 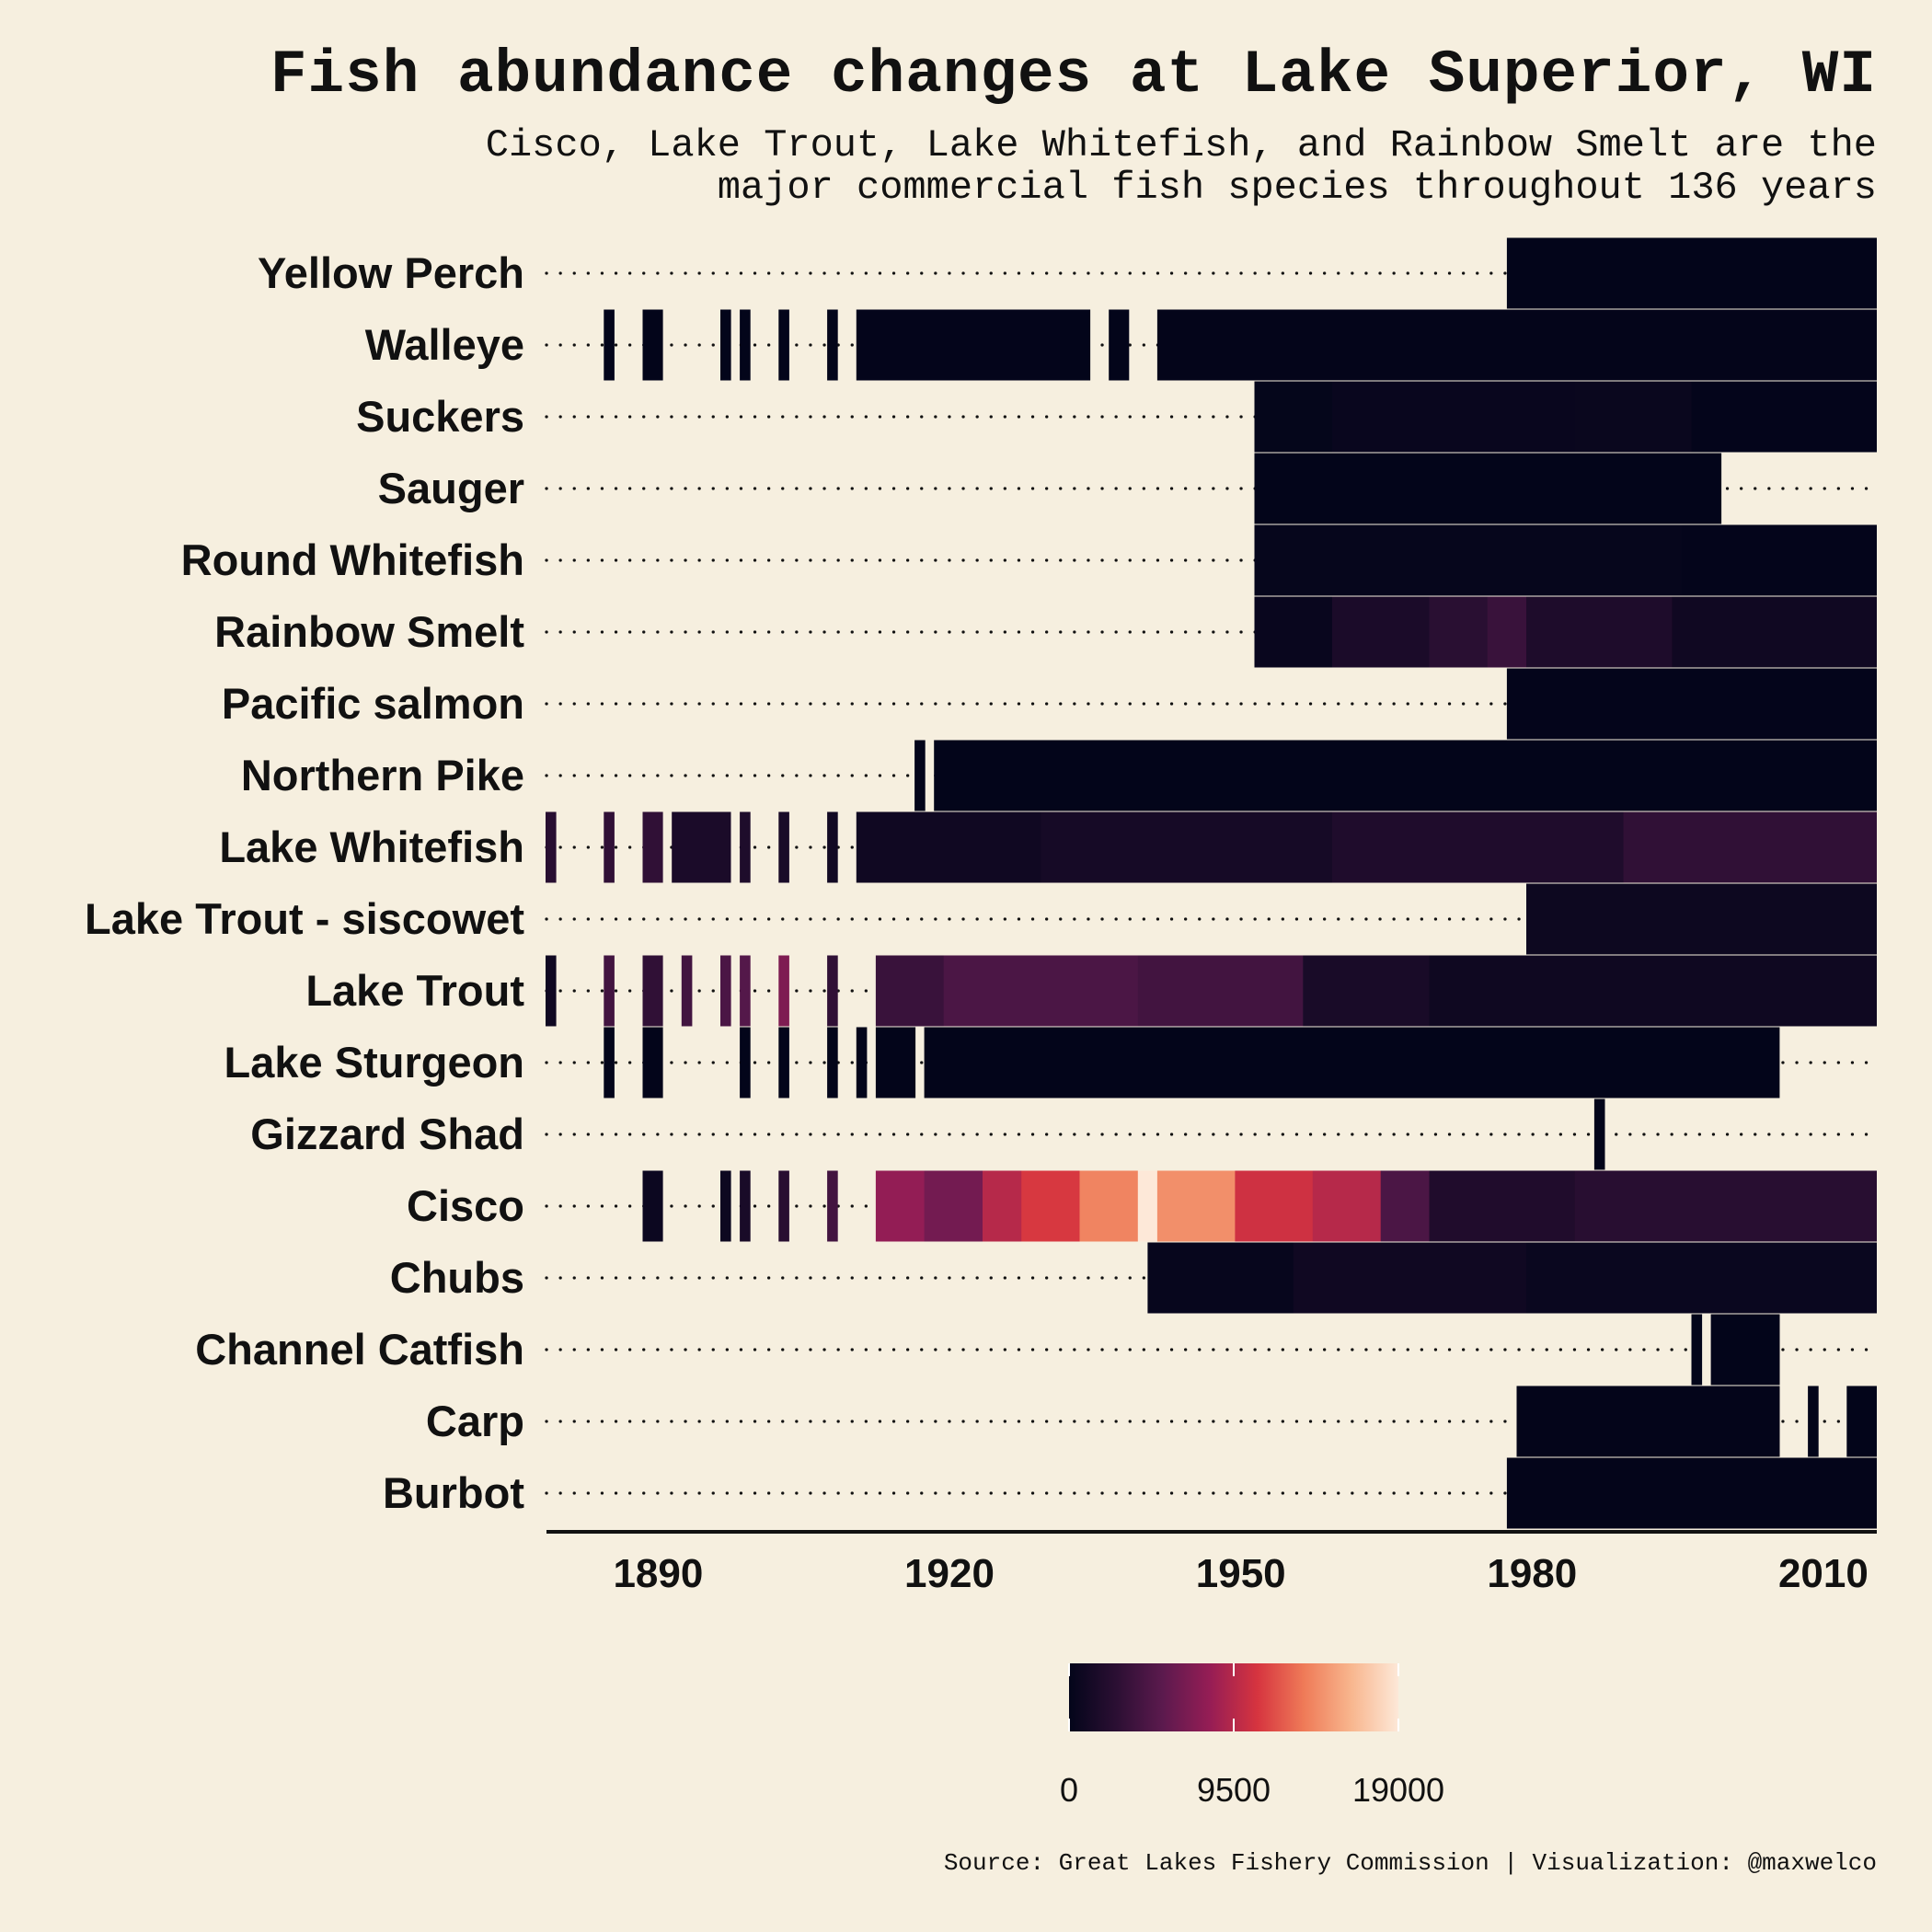 I want to click on heat-cell: Lake Whitefish 1892–1897: 1600, so click(x=701, y=847).